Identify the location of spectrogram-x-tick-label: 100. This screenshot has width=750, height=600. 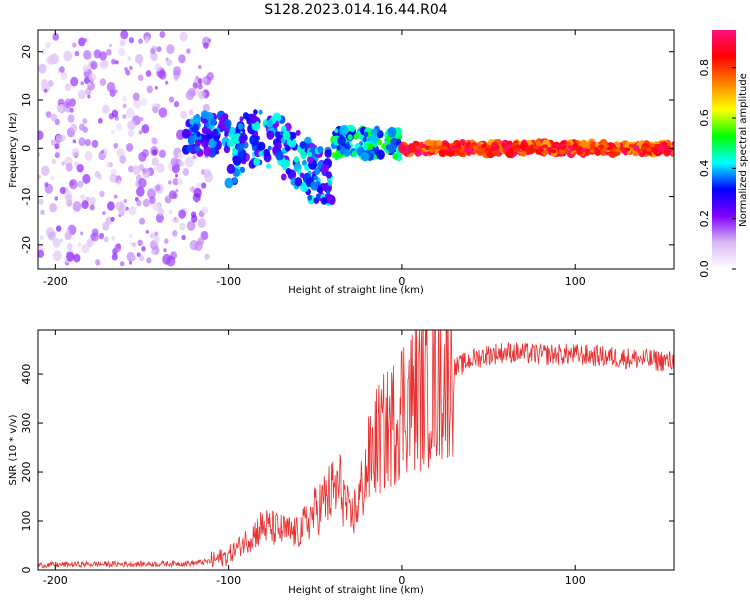
(575, 281).